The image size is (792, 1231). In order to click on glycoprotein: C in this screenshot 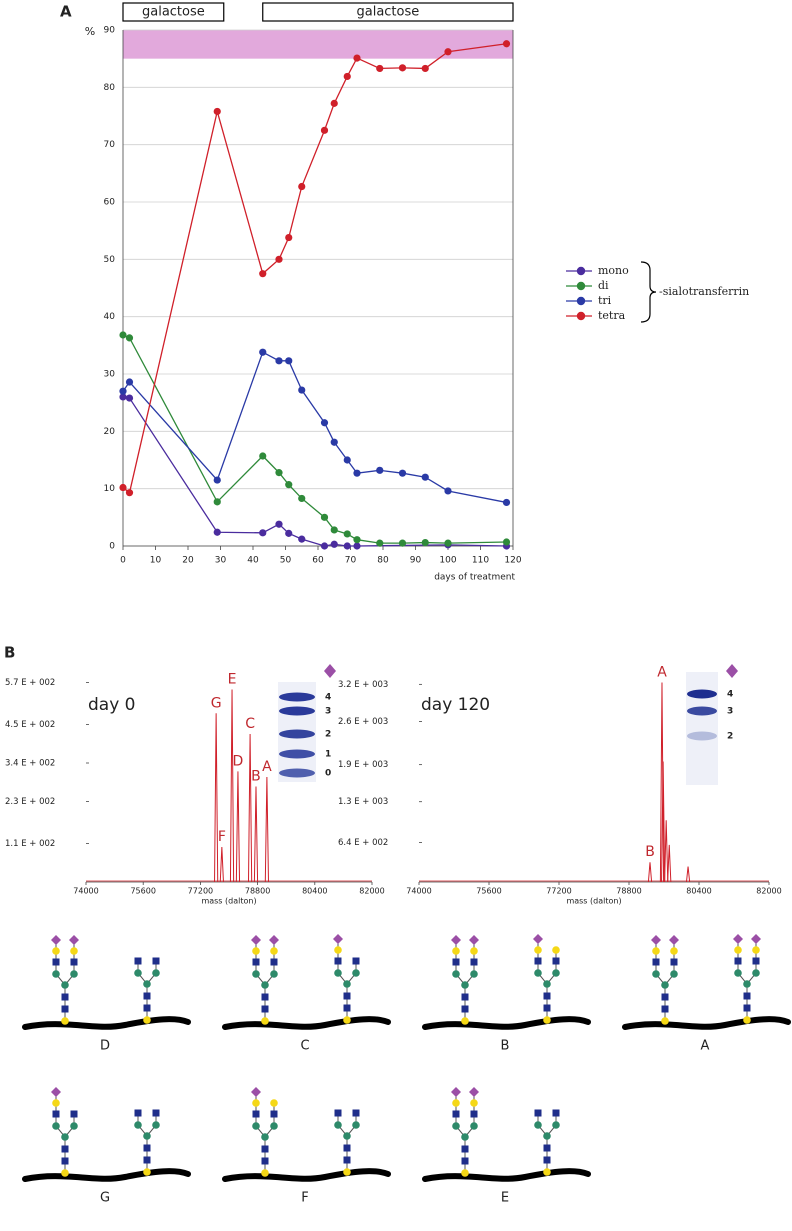, I will do `click(306, 994)`.